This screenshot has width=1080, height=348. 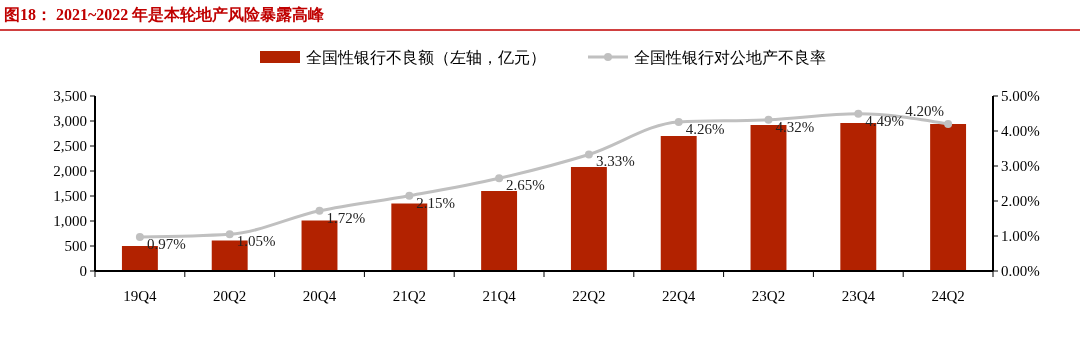 What do you see at coordinates (346, 217) in the screenshot?
I see `data-label: 1.72%` at bounding box center [346, 217].